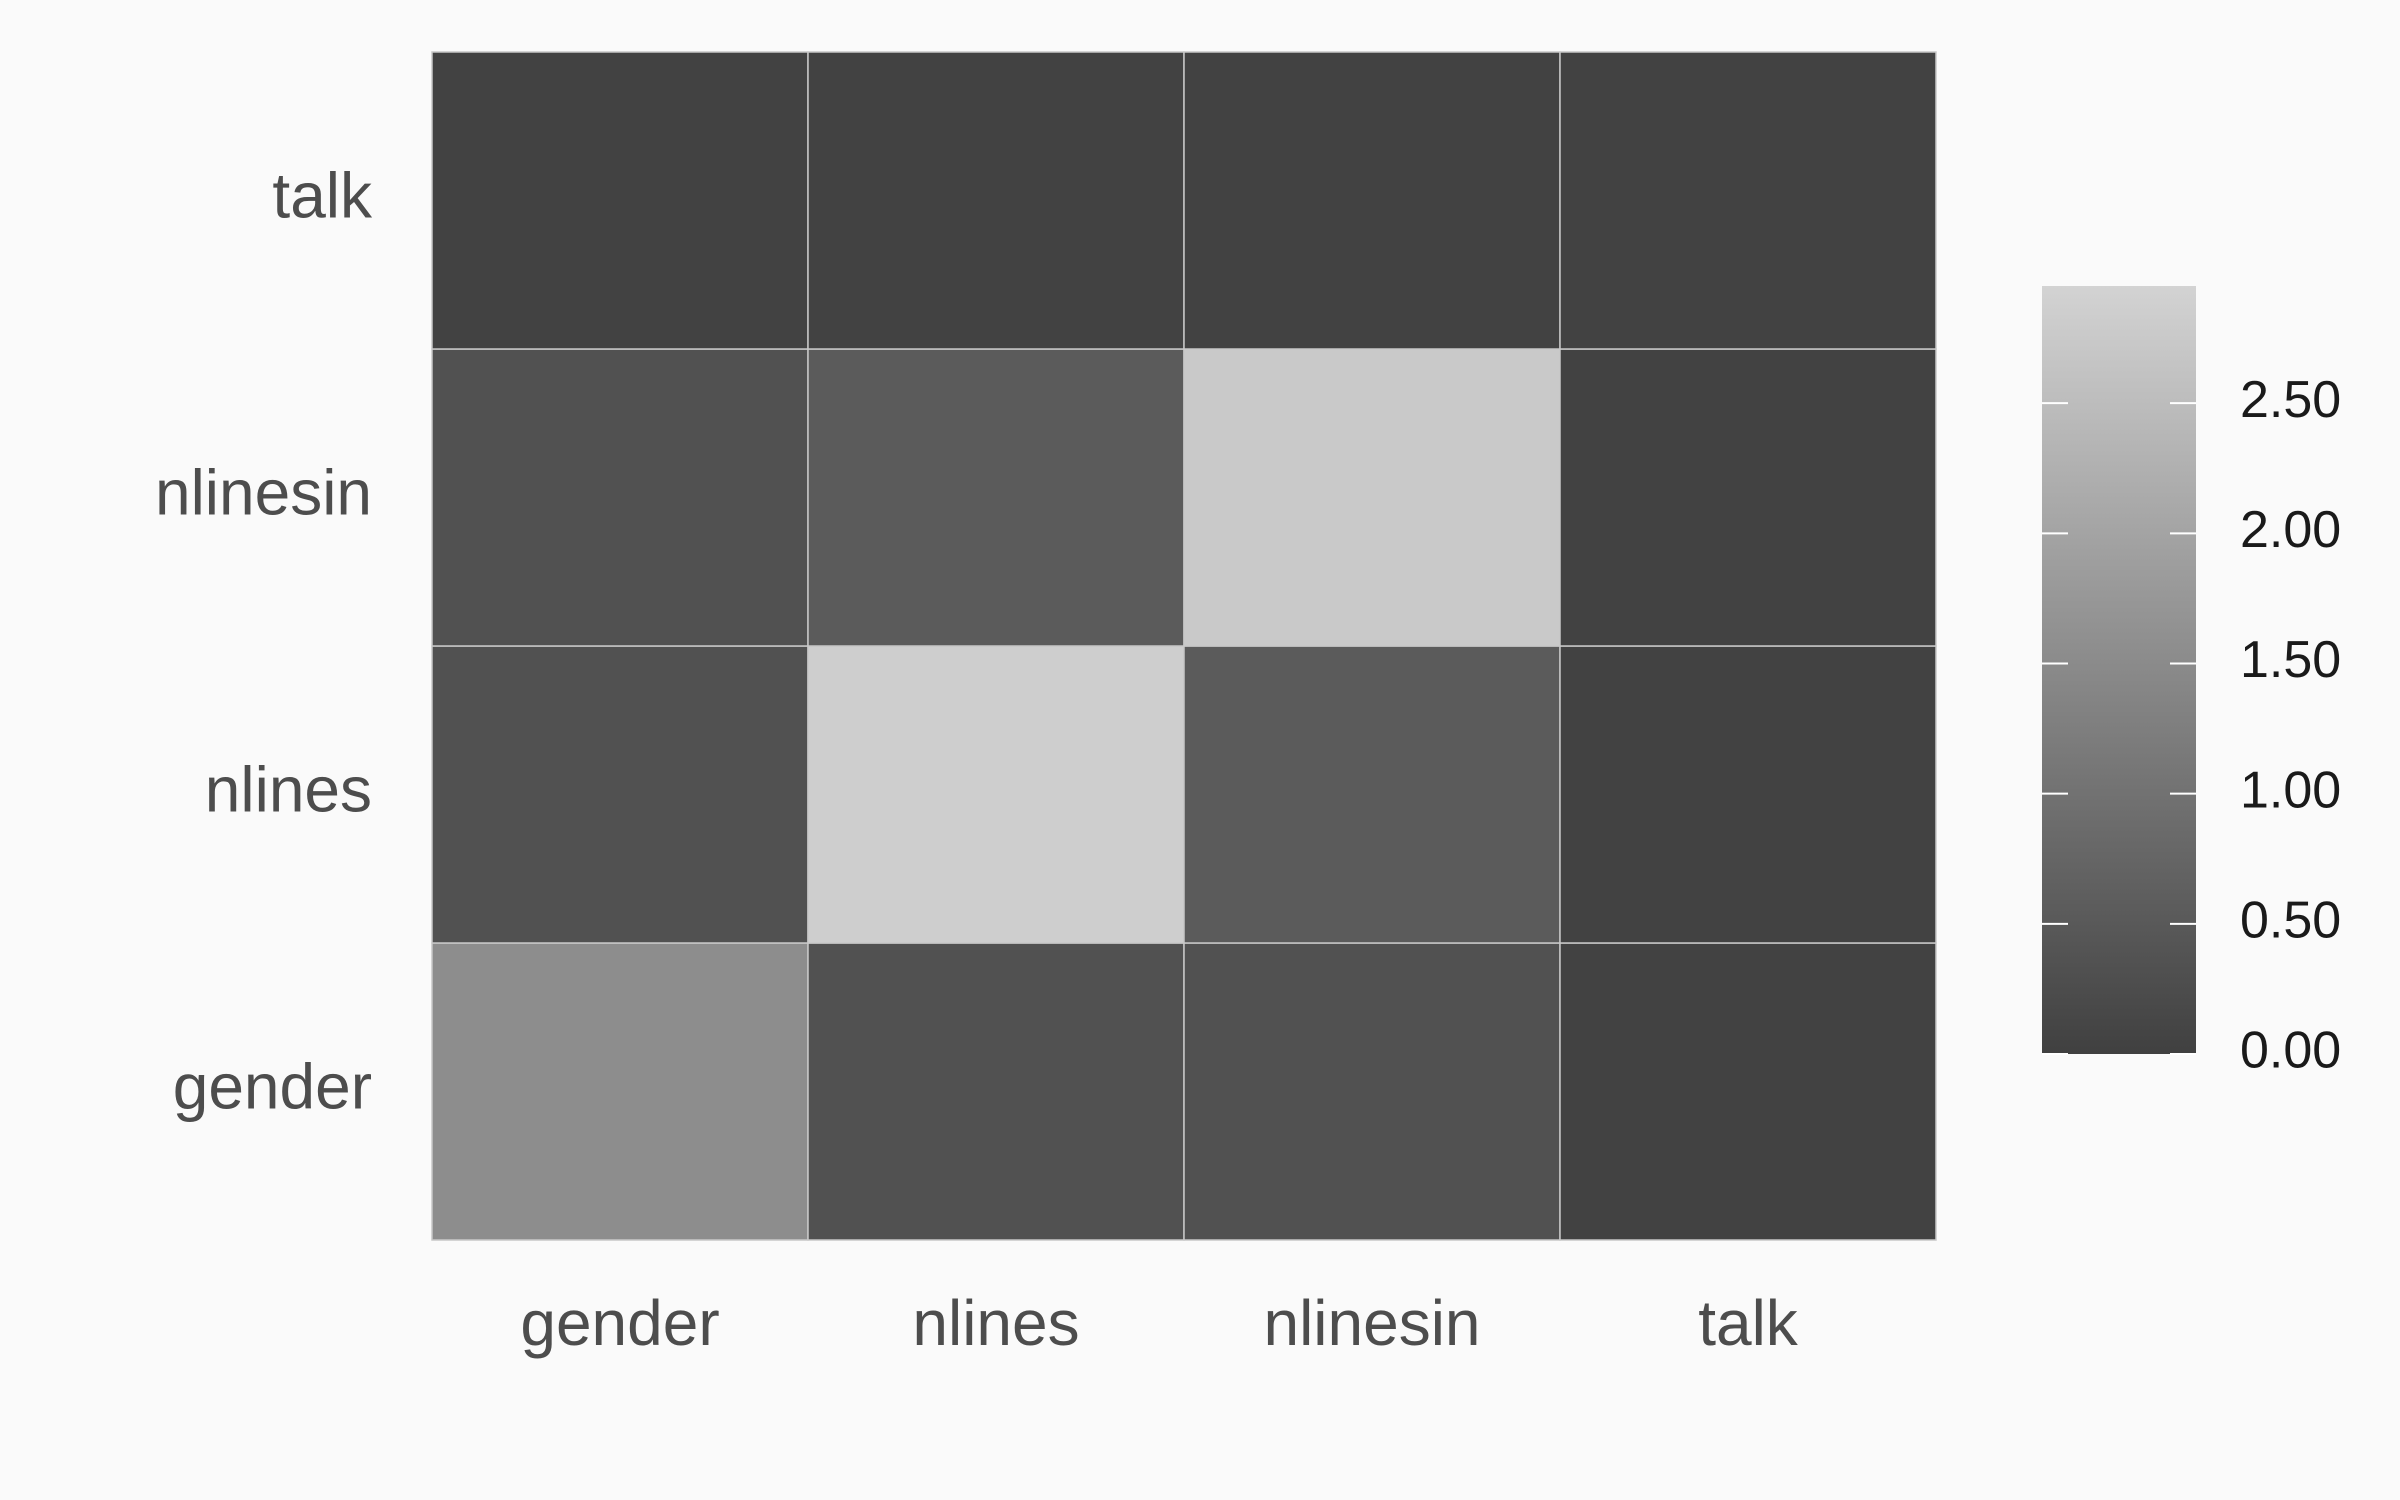  I want to click on heatmap-cell-nlinesin-nlinesin, so click(1372, 497).